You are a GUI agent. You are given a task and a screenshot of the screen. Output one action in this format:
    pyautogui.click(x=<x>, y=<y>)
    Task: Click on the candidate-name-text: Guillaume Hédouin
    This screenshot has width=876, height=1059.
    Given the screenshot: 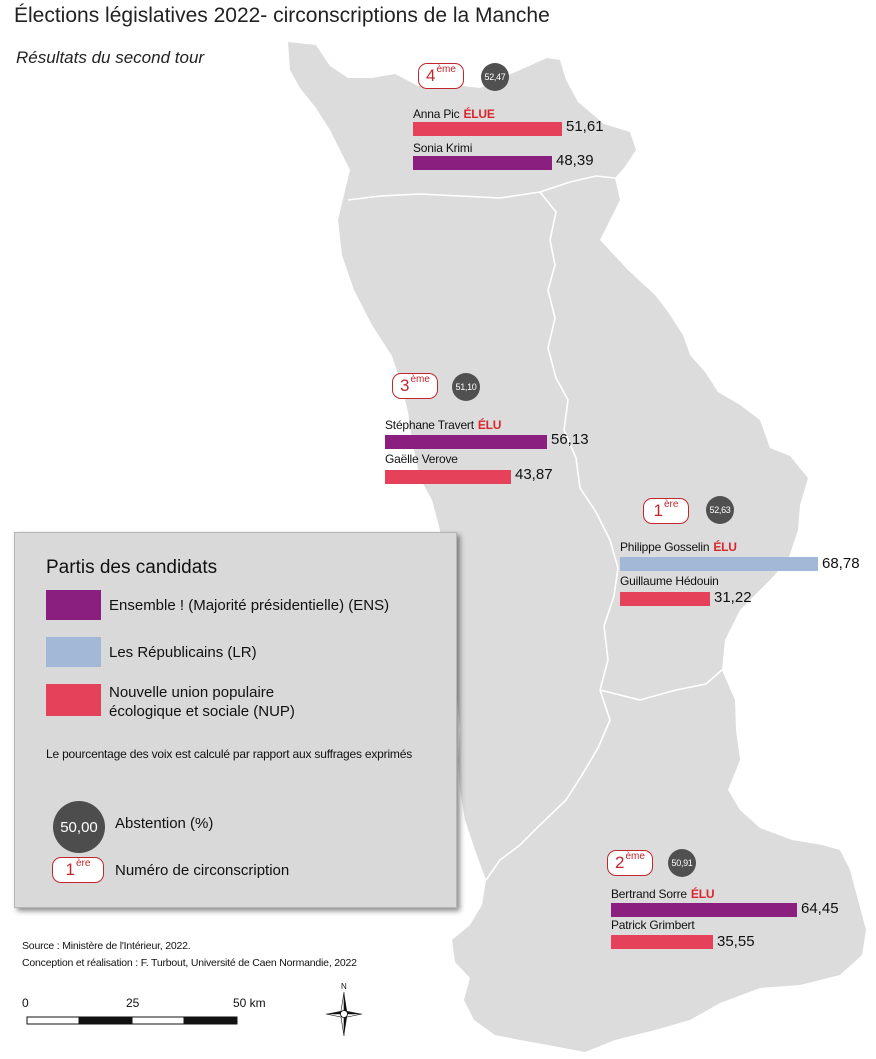 What is the action you would take?
    pyautogui.click(x=669, y=581)
    